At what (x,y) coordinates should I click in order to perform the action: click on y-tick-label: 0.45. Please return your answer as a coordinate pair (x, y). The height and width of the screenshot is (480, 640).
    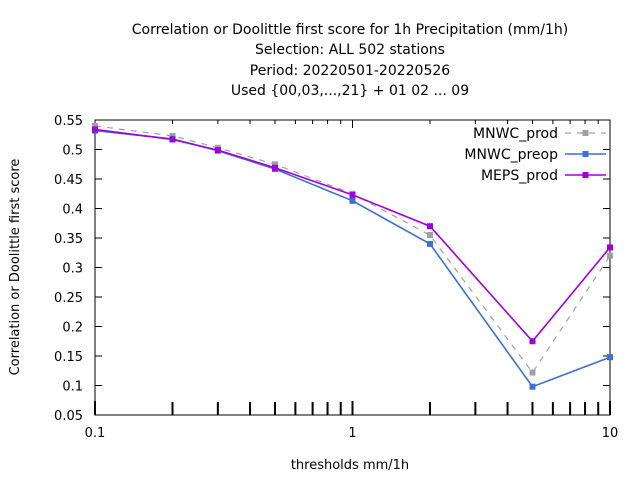
    Looking at the image, I should click on (68, 180).